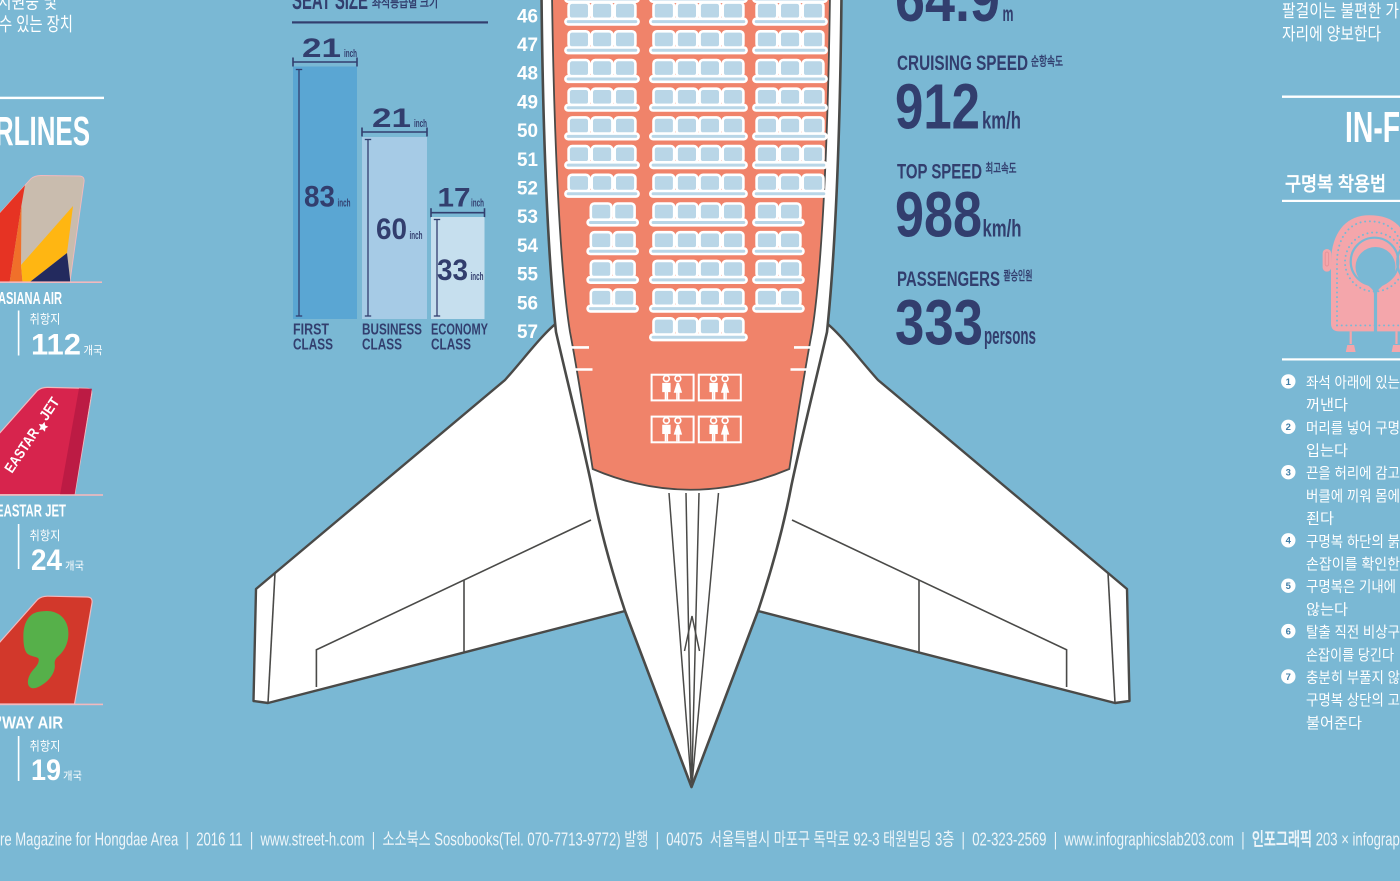 The height and width of the screenshot is (881, 1400). What do you see at coordinates (1353, 496) in the screenshot?
I see `svg-text: 버클에 끼워 몸에` at bounding box center [1353, 496].